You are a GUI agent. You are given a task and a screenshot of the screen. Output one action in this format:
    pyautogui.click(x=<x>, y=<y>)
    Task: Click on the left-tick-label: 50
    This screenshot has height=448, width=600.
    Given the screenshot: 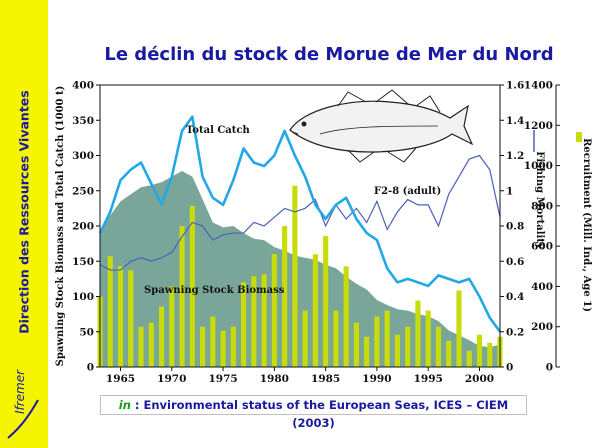 What is the action you would take?
    pyautogui.click(x=86, y=332)
    